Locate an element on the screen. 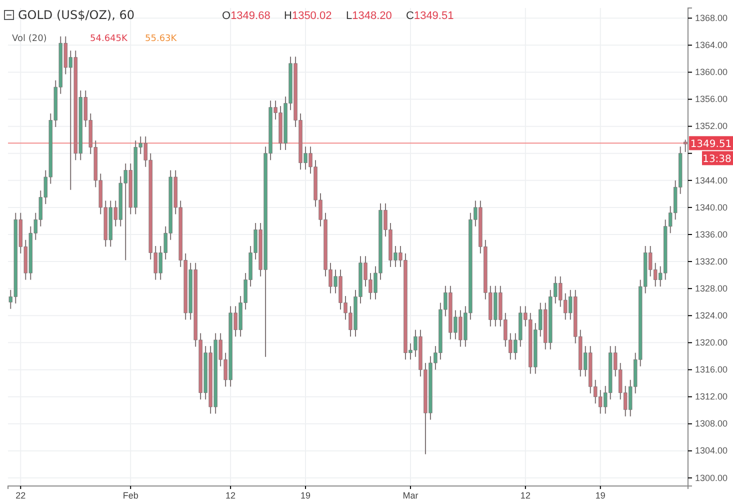 The width and height of the screenshot is (733, 499). y-tick-label: 1312.00 is located at coordinates (711, 397).